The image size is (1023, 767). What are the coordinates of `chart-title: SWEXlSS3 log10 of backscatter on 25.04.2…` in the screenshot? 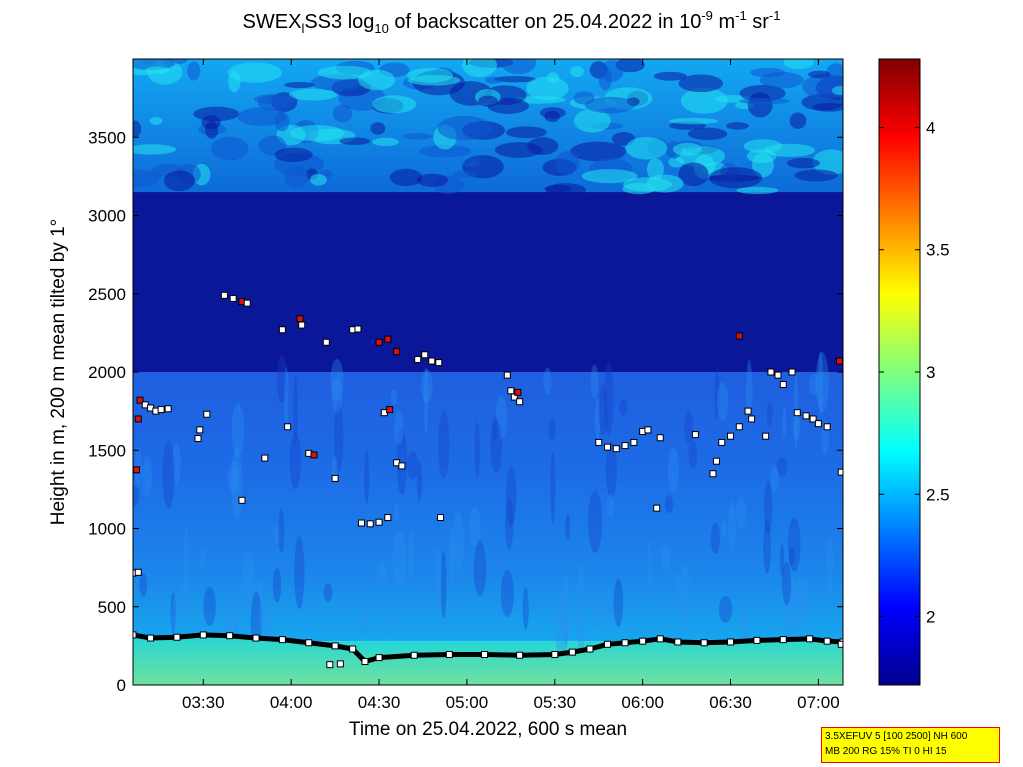 It's located at (511, 22).